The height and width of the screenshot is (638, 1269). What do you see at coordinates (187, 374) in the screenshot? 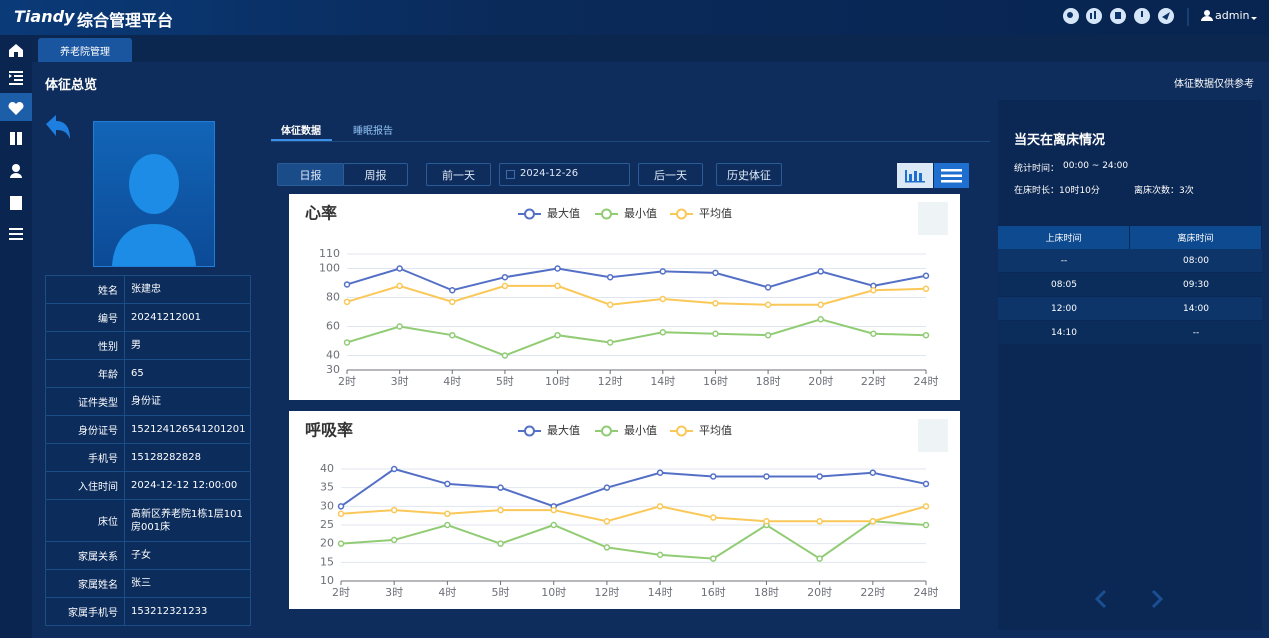
I see `value-cell: 65` at bounding box center [187, 374].